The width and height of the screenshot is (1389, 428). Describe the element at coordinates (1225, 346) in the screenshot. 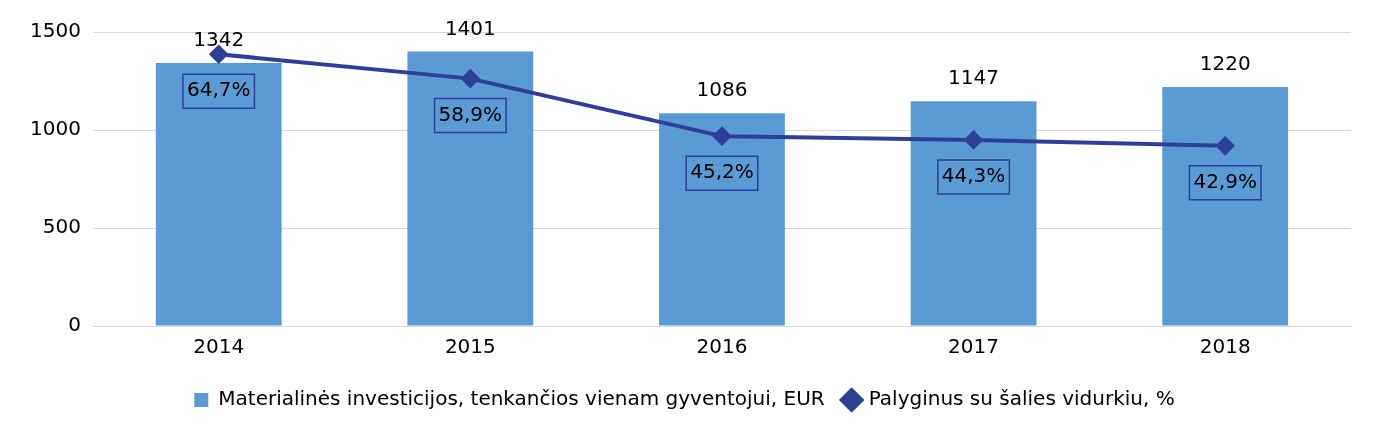

I see `x-tick-label: 2018` at that location.